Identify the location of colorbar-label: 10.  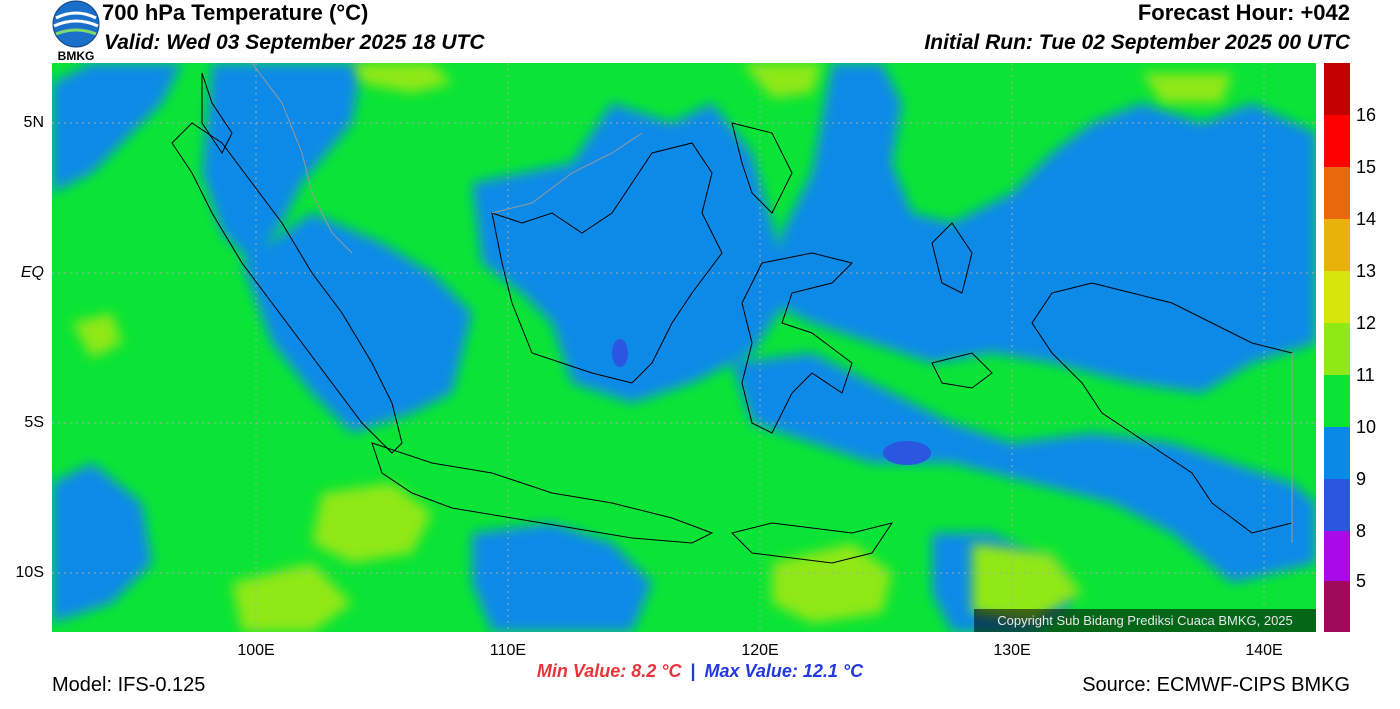
(1366, 427).